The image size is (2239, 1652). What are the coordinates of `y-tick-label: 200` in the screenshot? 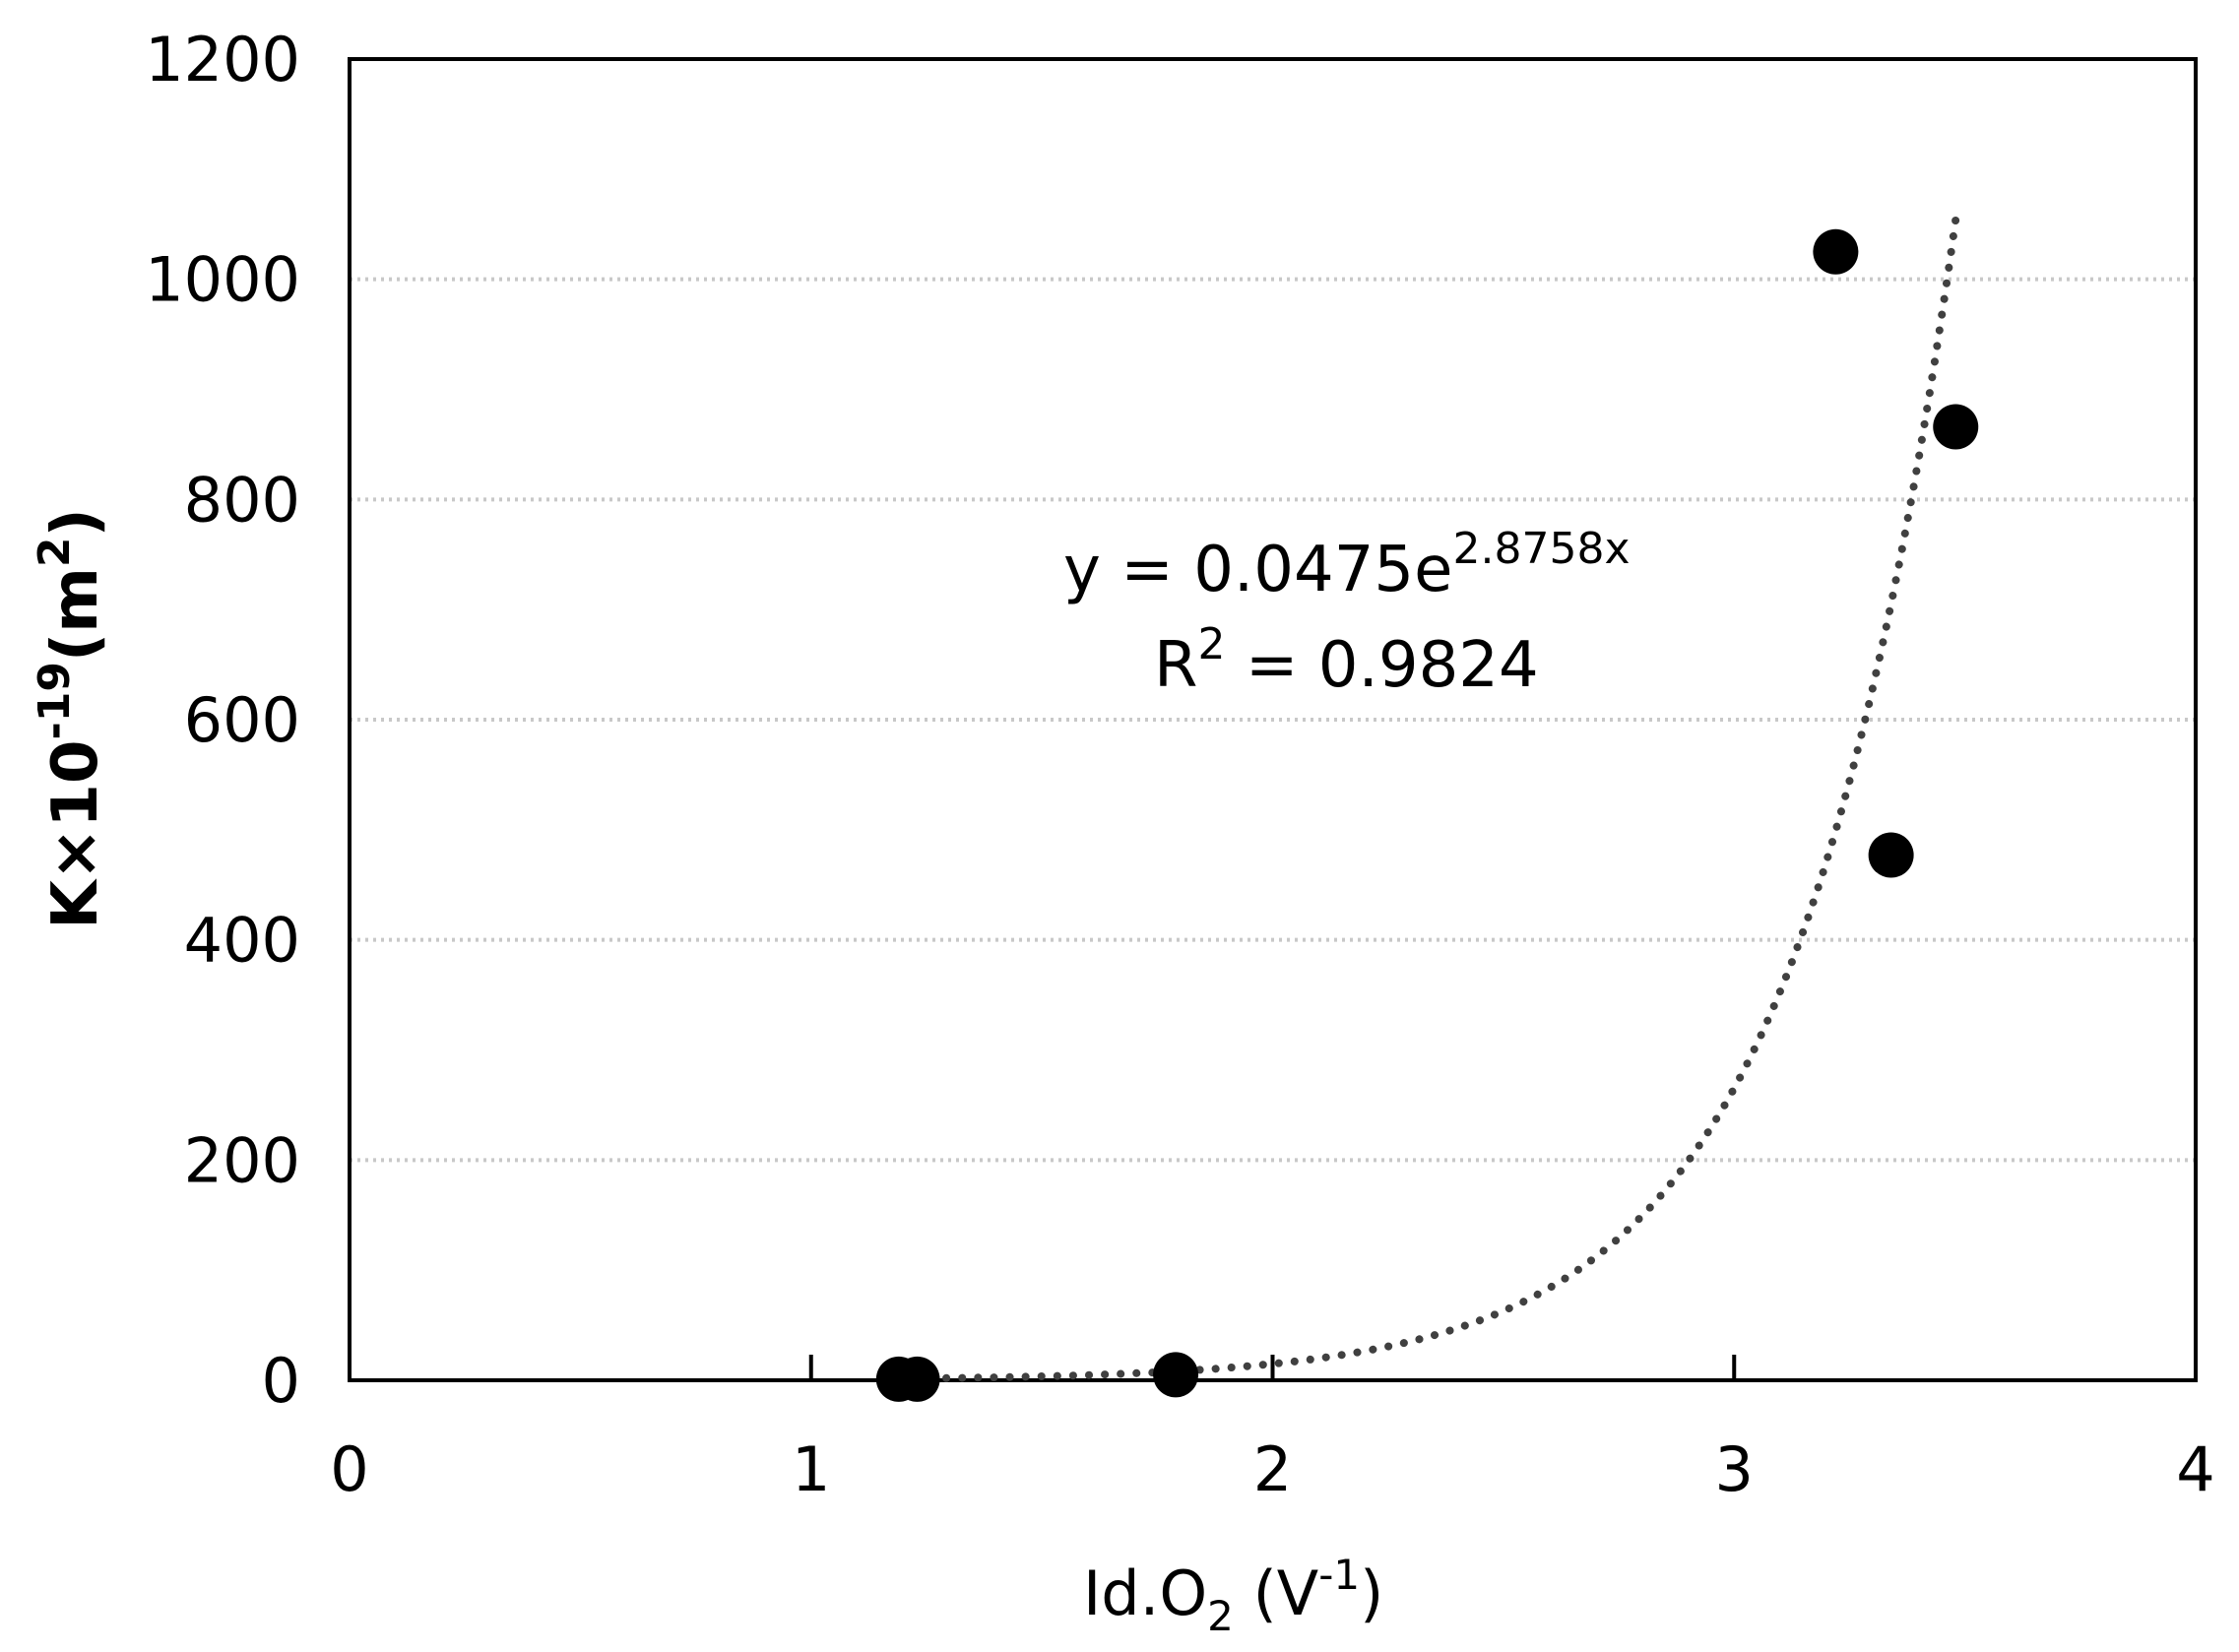 It's located at (242, 1160).